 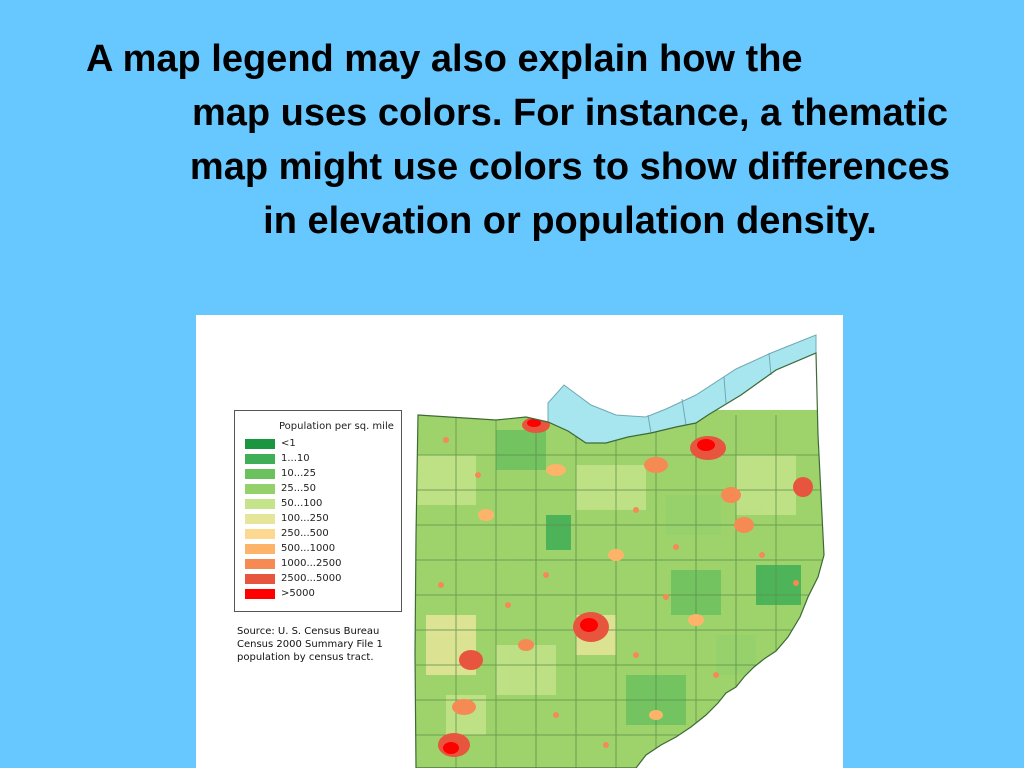 What do you see at coordinates (295, 458) in the screenshot?
I see `legend-label: 1...10` at bounding box center [295, 458].